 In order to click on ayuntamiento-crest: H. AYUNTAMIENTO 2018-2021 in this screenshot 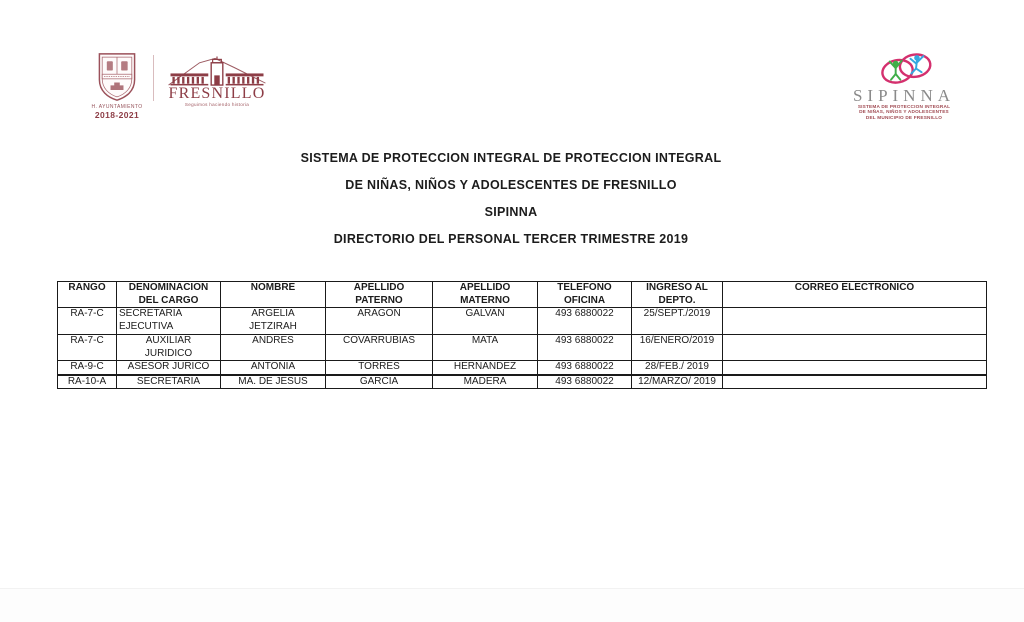, I will do `click(117, 86)`.